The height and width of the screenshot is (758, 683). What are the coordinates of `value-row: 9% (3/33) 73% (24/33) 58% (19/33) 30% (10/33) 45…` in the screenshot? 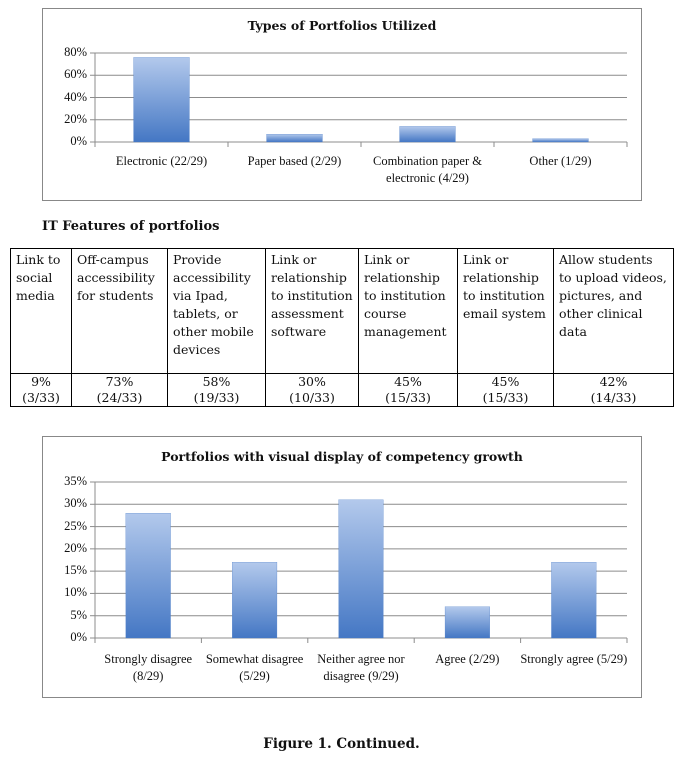 It's located at (342, 390).